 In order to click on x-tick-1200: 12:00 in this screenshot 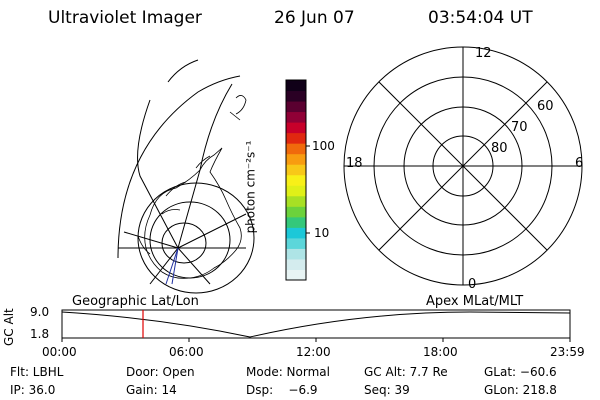, I will do `click(313, 352)`.